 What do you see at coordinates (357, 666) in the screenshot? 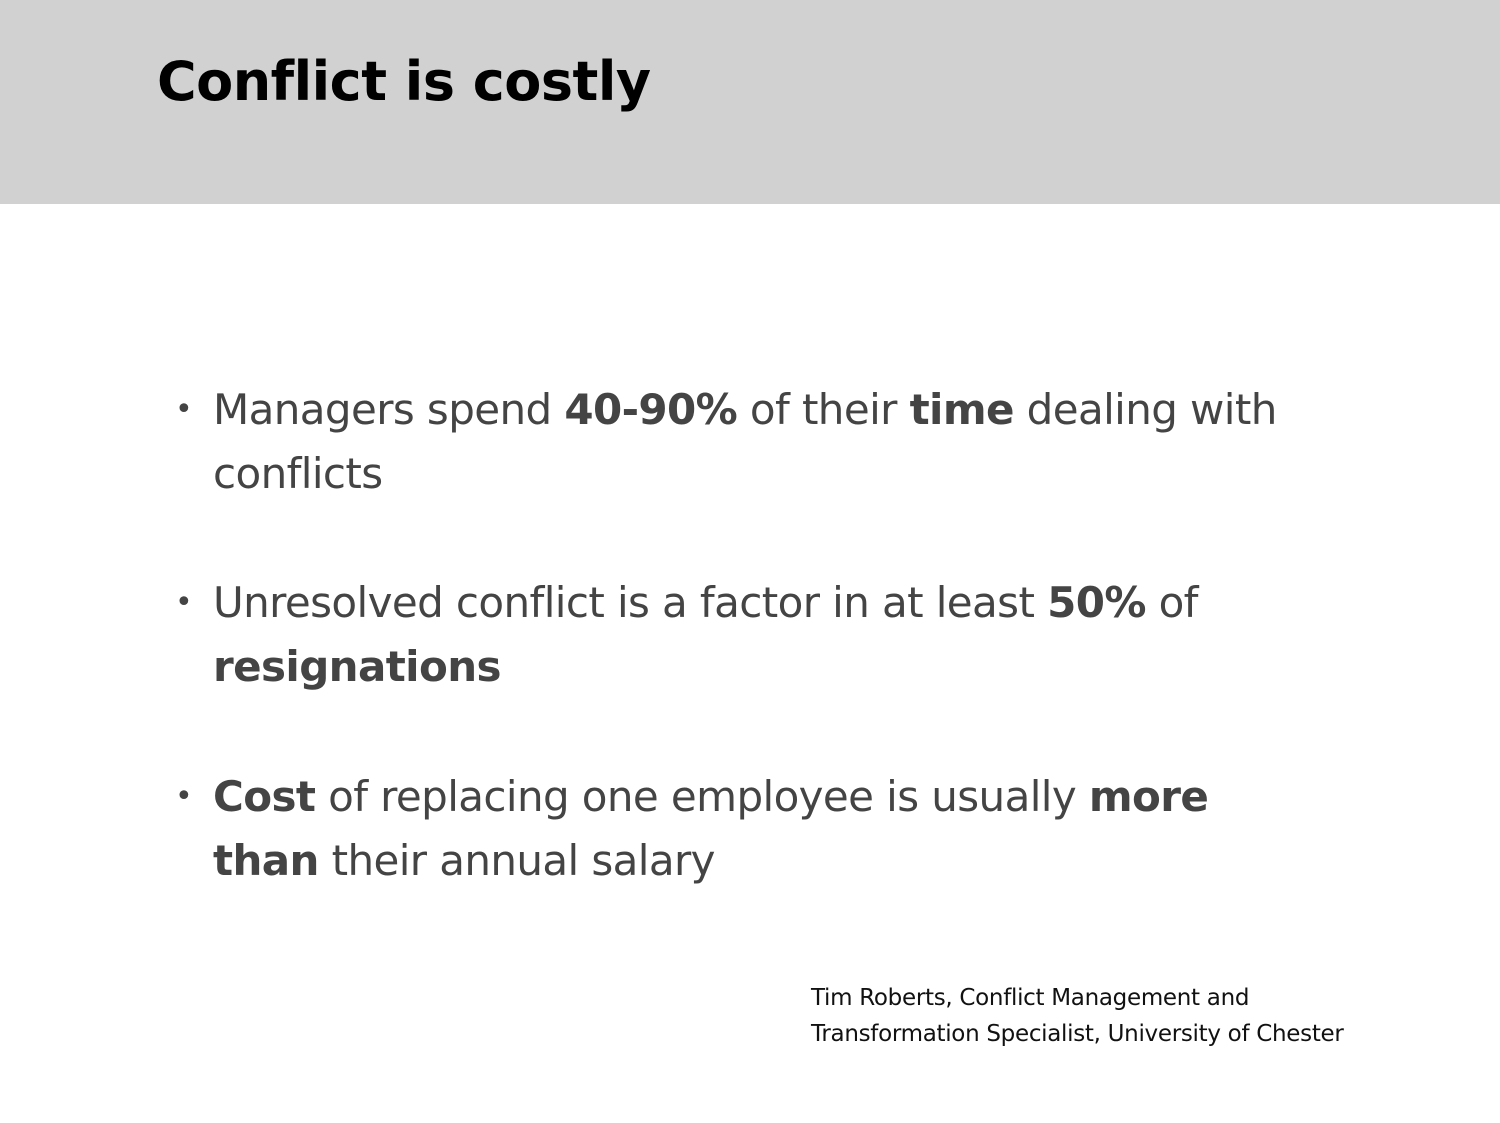
I see `bold-text: resignations` at bounding box center [357, 666].